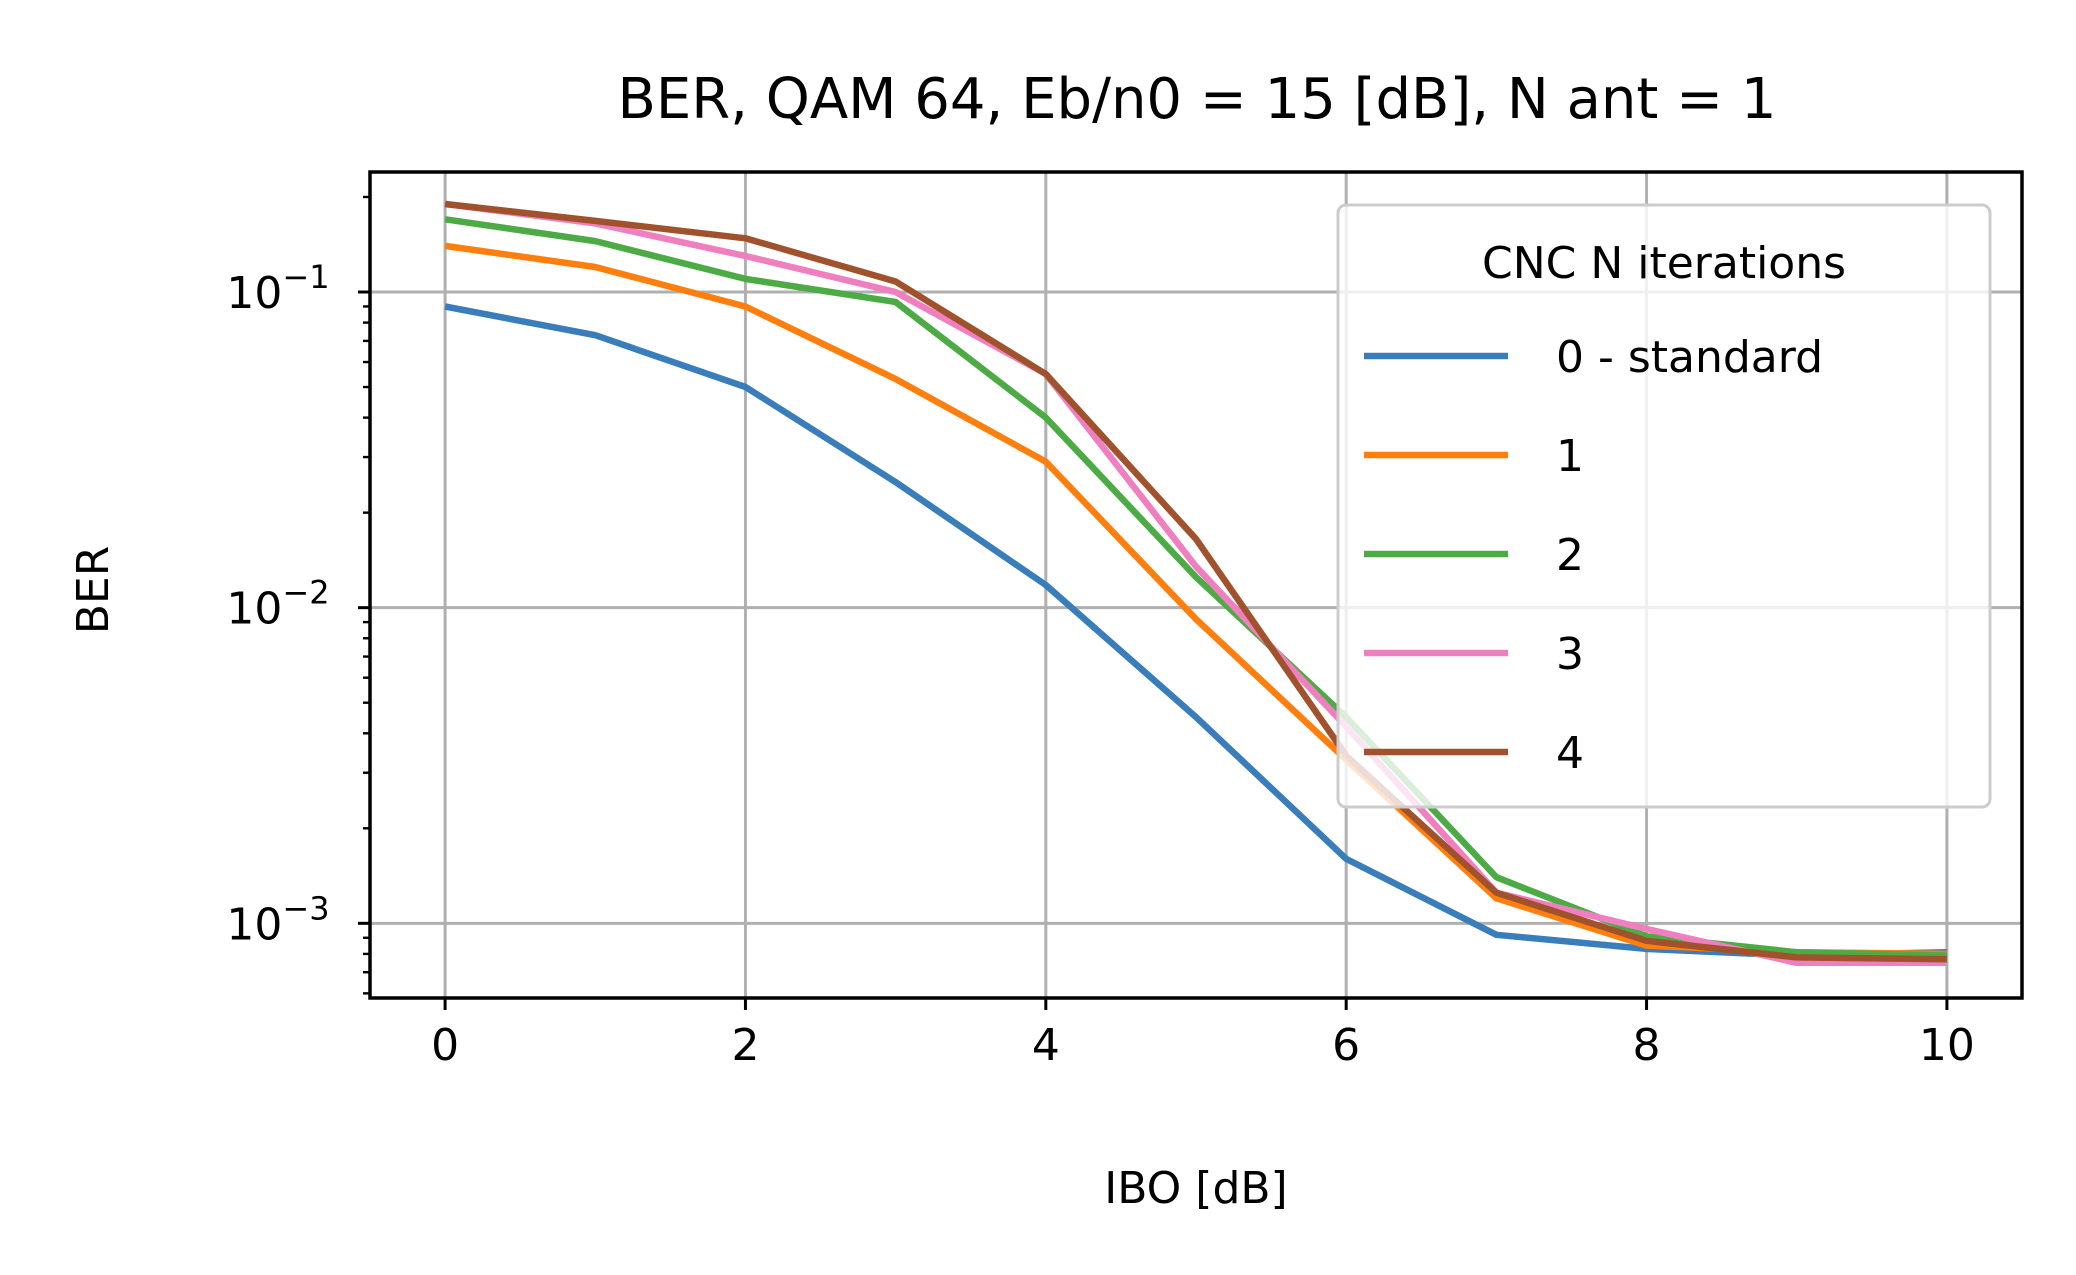 This screenshot has width=2076, height=1275. I want to click on x-tick-label: 2, so click(745, 1045).